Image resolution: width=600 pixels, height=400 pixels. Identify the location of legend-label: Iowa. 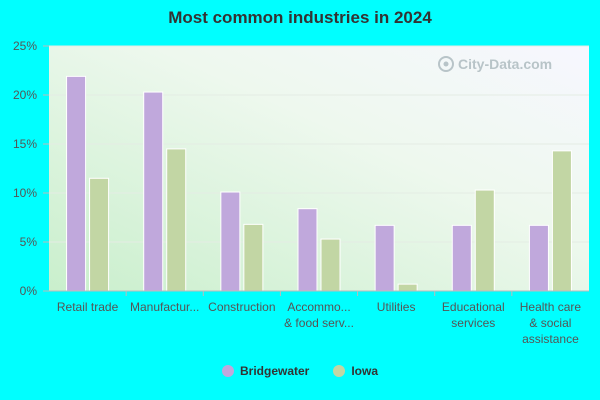
(365, 371).